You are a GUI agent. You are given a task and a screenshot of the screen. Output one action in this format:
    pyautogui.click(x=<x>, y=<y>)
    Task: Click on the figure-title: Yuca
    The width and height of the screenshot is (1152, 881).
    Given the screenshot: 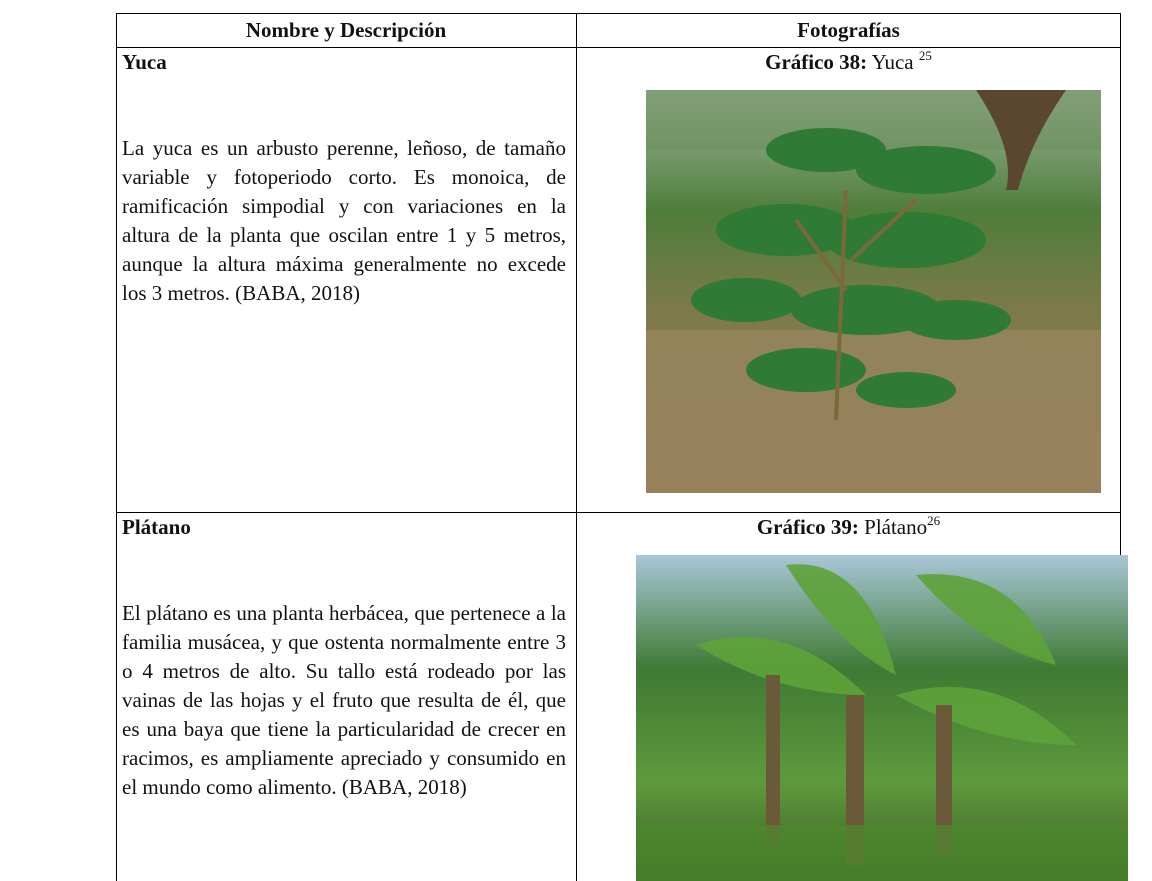 What is the action you would take?
    pyautogui.click(x=892, y=62)
    